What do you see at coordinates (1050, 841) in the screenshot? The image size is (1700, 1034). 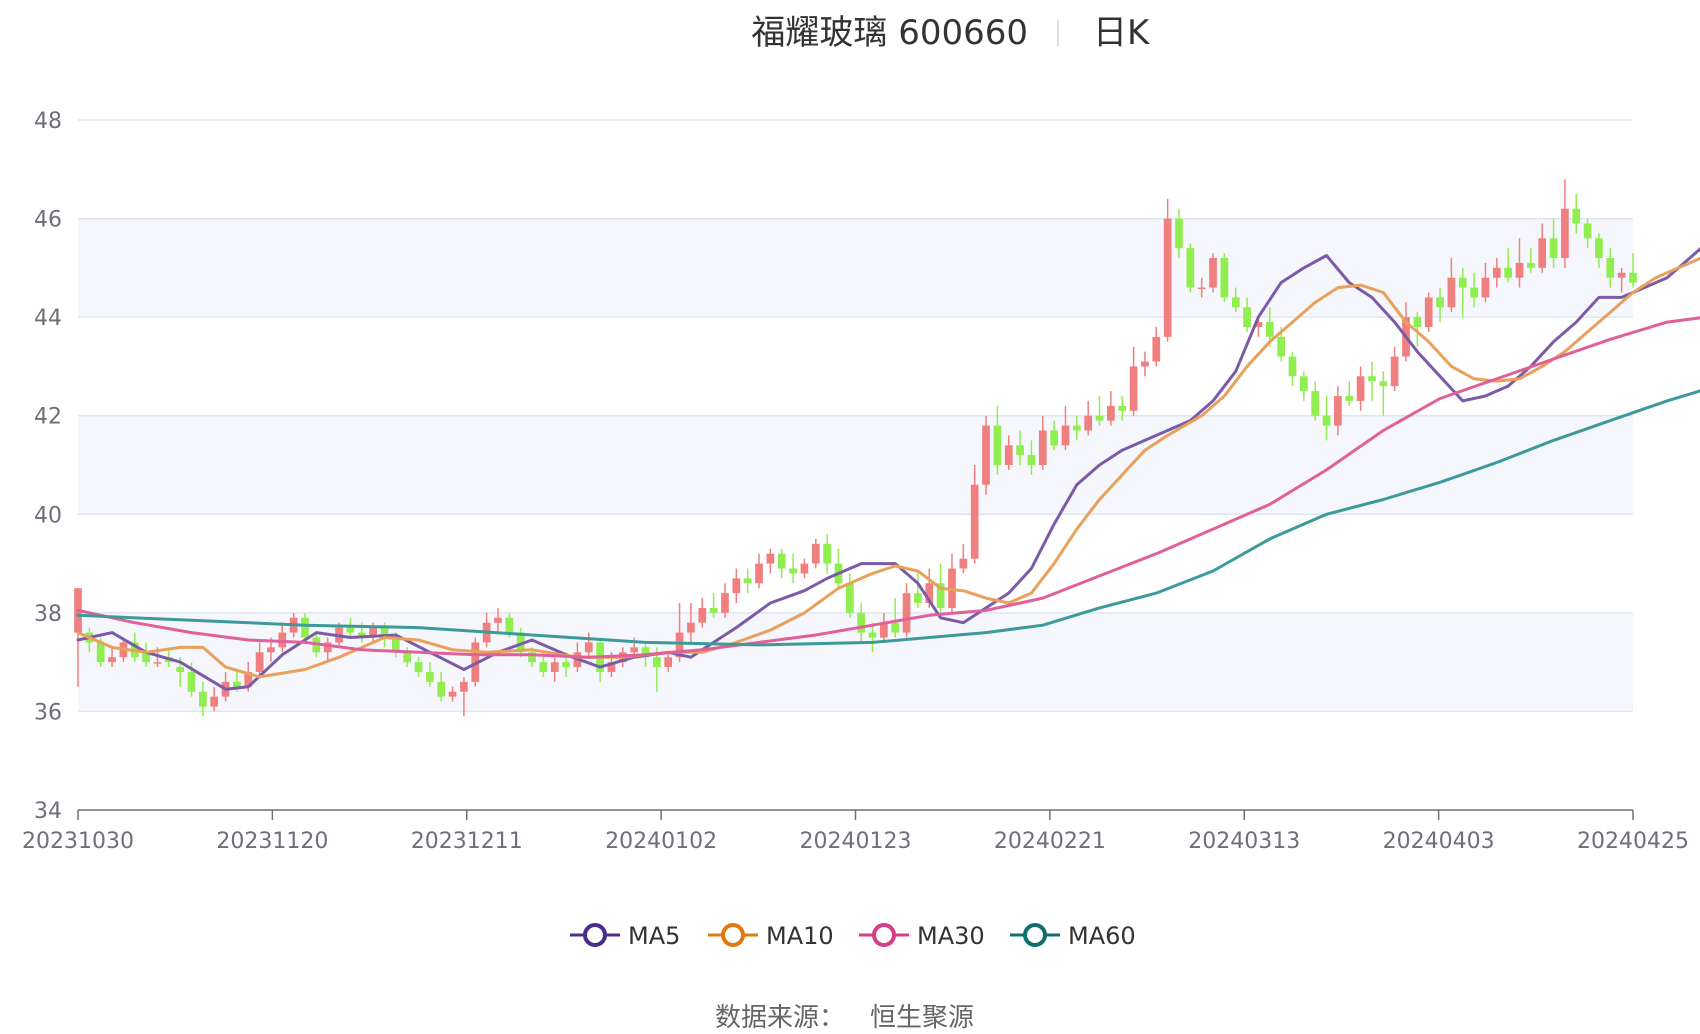 I see `x-tick-label: 20240221` at bounding box center [1050, 841].